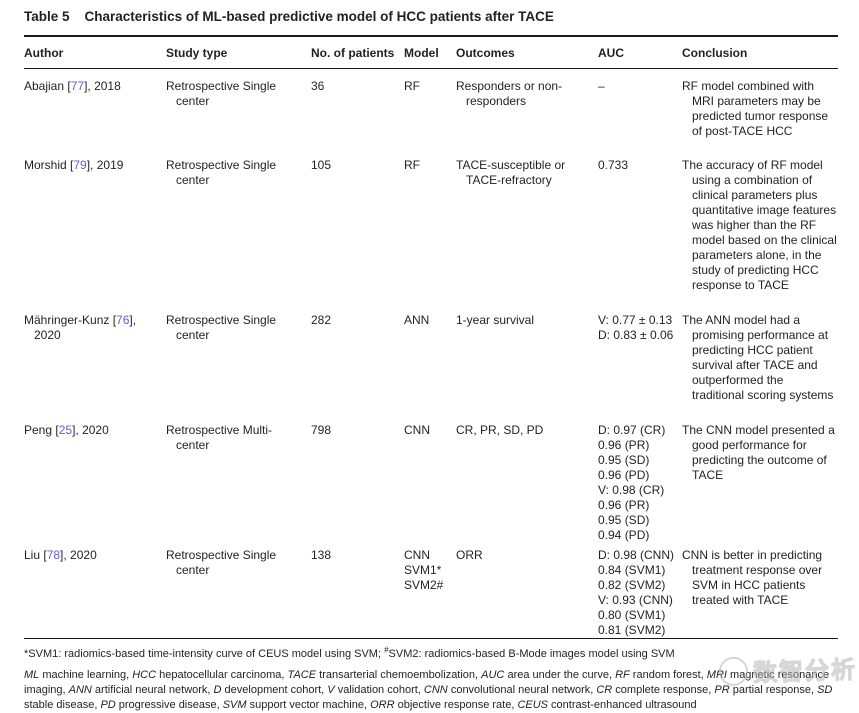  What do you see at coordinates (321, 320) in the screenshot?
I see `cell-patients: 282` at bounding box center [321, 320].